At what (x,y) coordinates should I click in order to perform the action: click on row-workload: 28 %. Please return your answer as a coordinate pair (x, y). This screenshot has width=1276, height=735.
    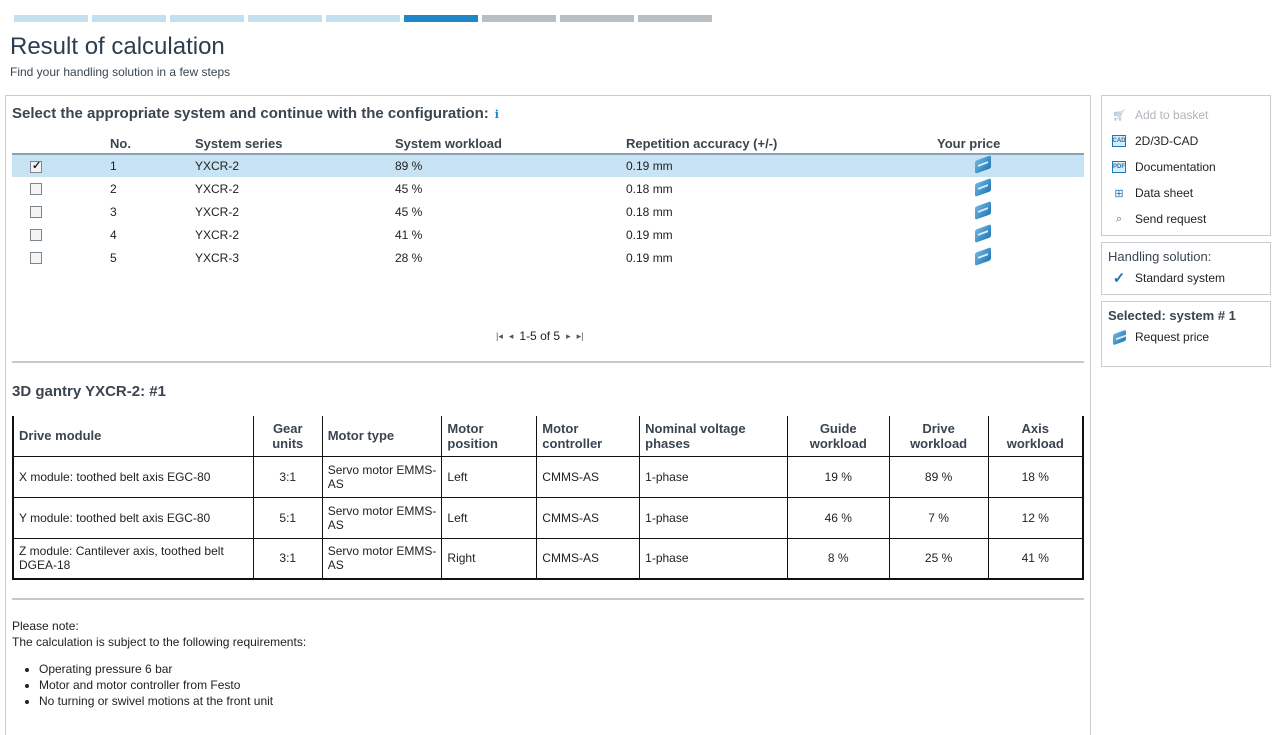
    Looking at the image, I should click on (409, 257).